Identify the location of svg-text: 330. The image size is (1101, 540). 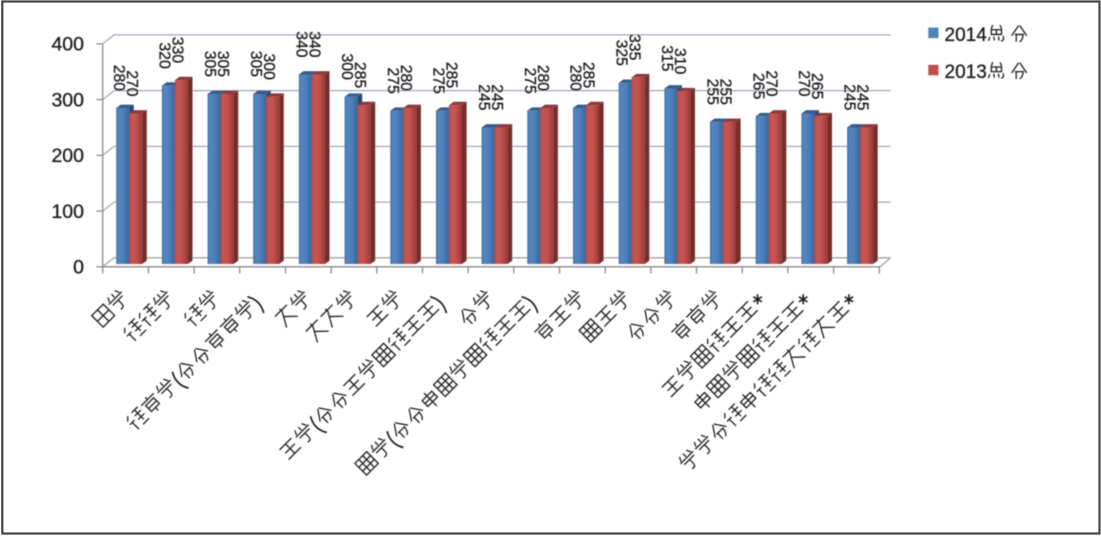
(177, 50).